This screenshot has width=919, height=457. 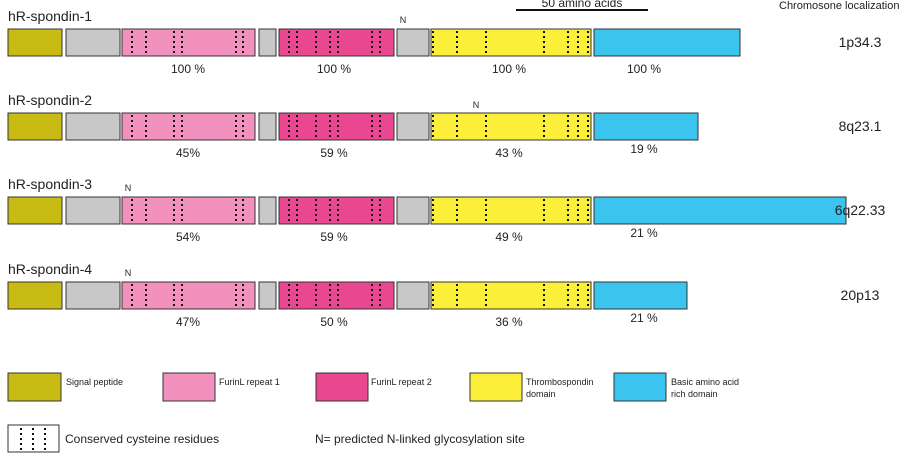 I want to click on legend-label-furin1: FurinL repeat 1, so click(x=249, y=382).